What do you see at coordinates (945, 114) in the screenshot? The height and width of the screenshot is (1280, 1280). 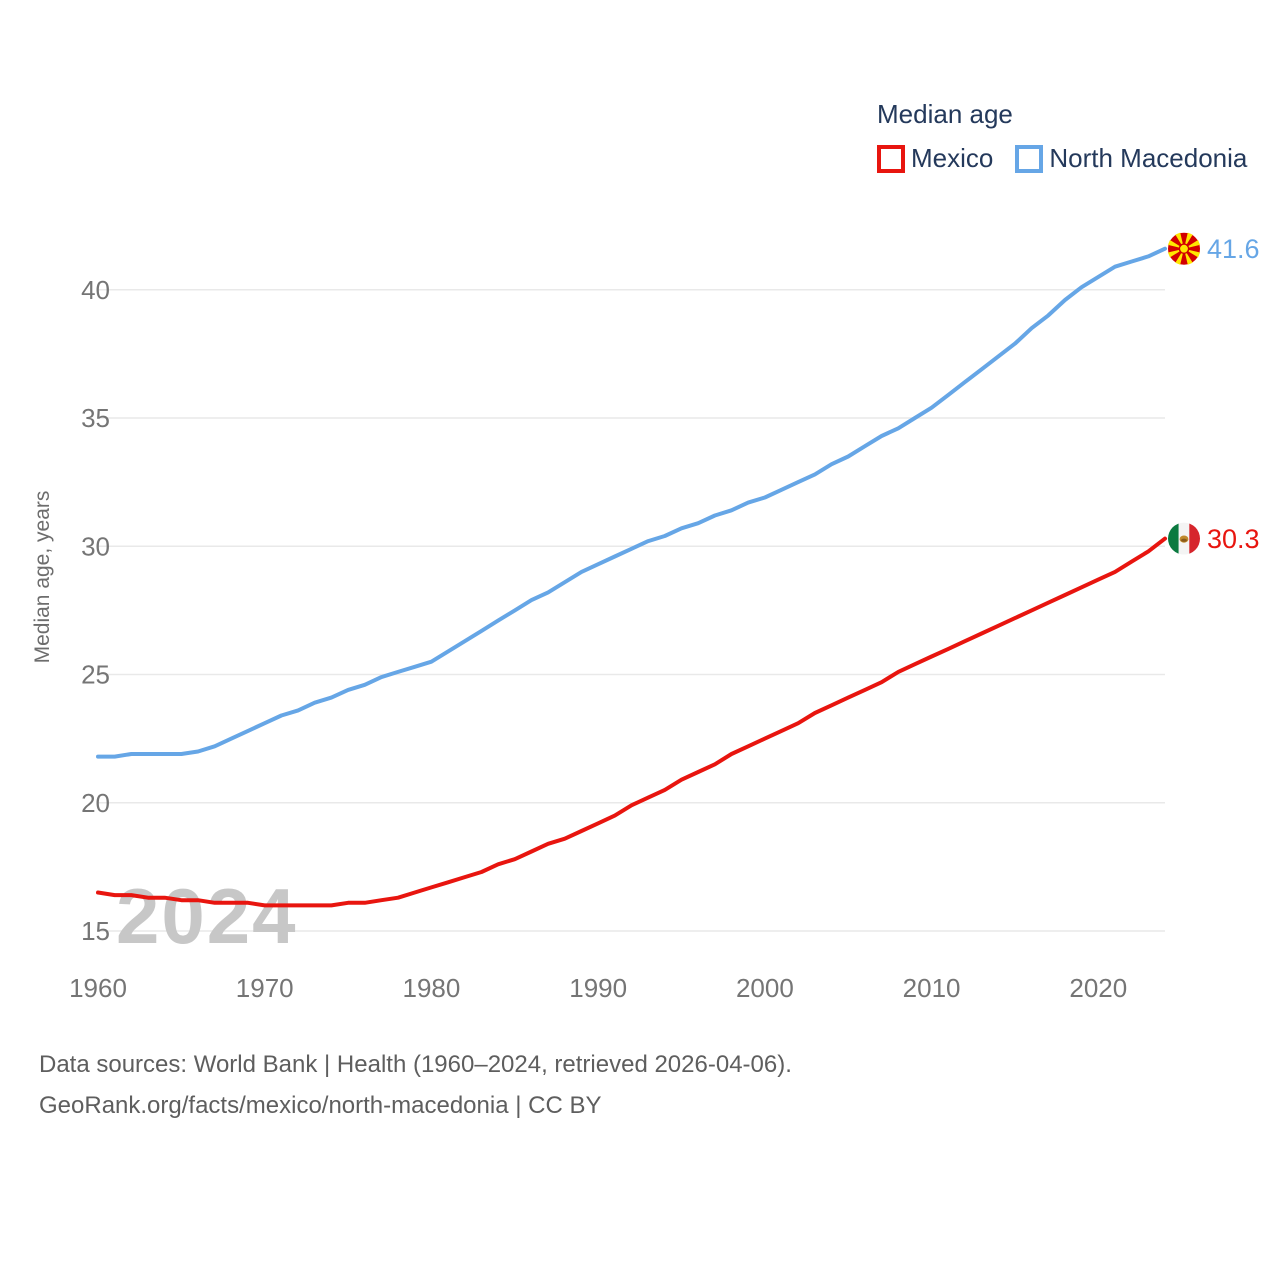 I see `legend-title: Median age` at bounding box center [945, 114].